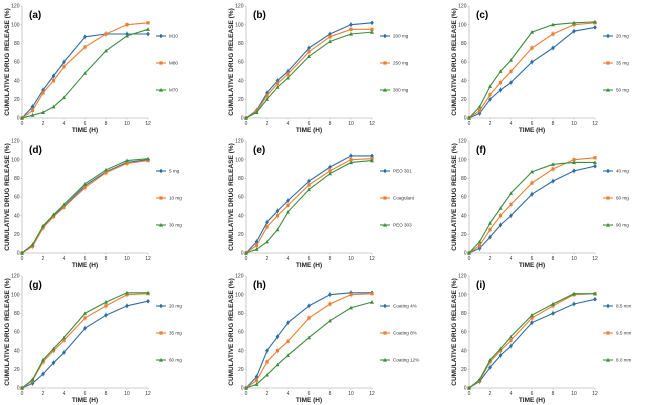 This screenshot has height=405, width=669. I want to click on legend-label: PEO 301, so click(402, 171).